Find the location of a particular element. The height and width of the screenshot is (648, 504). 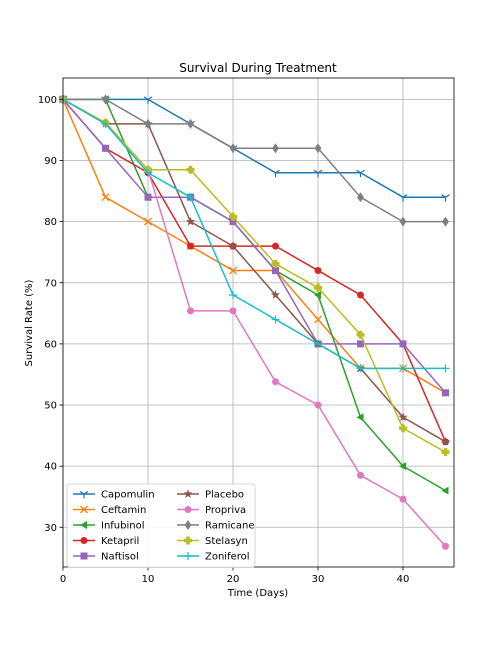

legend-label: Ramicane is located at coordinates (230, 526).